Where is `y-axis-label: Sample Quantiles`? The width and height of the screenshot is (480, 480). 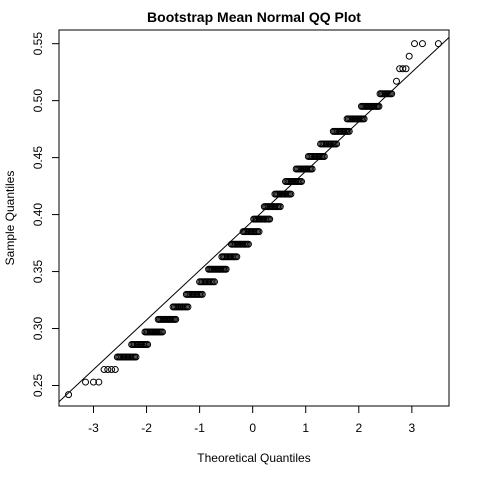
y-axis-label: Sample Quantiles is located at coordinates (10, 218).